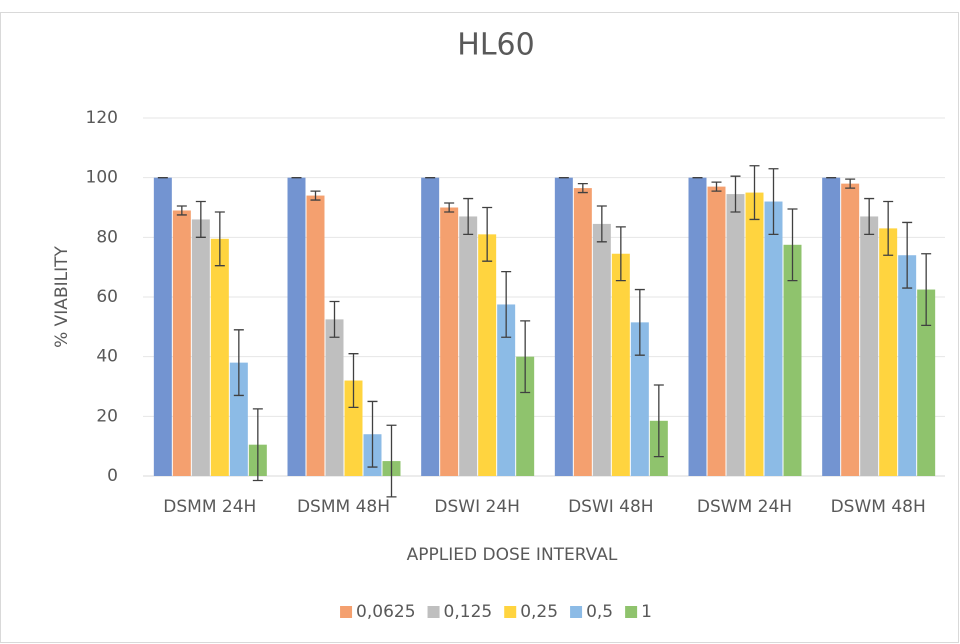  I want to click on legend-label: 0,0625, so click(385, 612).